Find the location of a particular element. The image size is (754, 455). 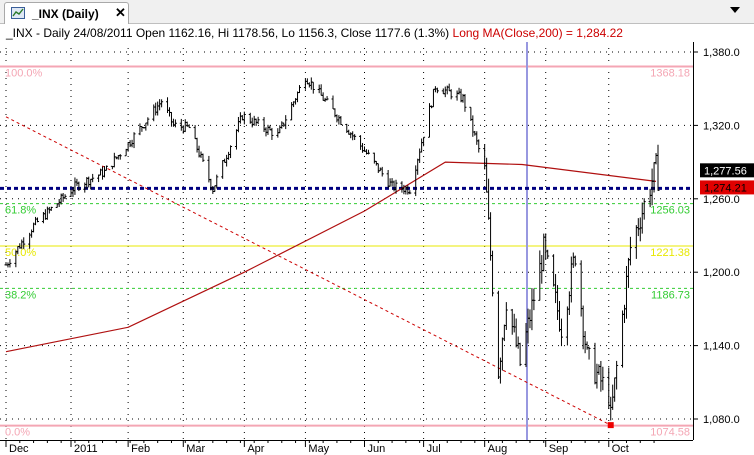

price-axis-label: 1,200.0 is located at coordinates (721, 273).